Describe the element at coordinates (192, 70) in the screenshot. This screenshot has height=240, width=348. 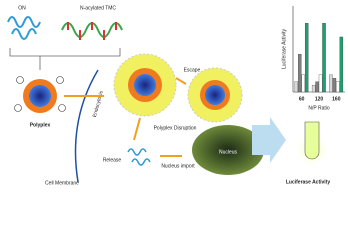
I see `escape-label: Escape` at that location.